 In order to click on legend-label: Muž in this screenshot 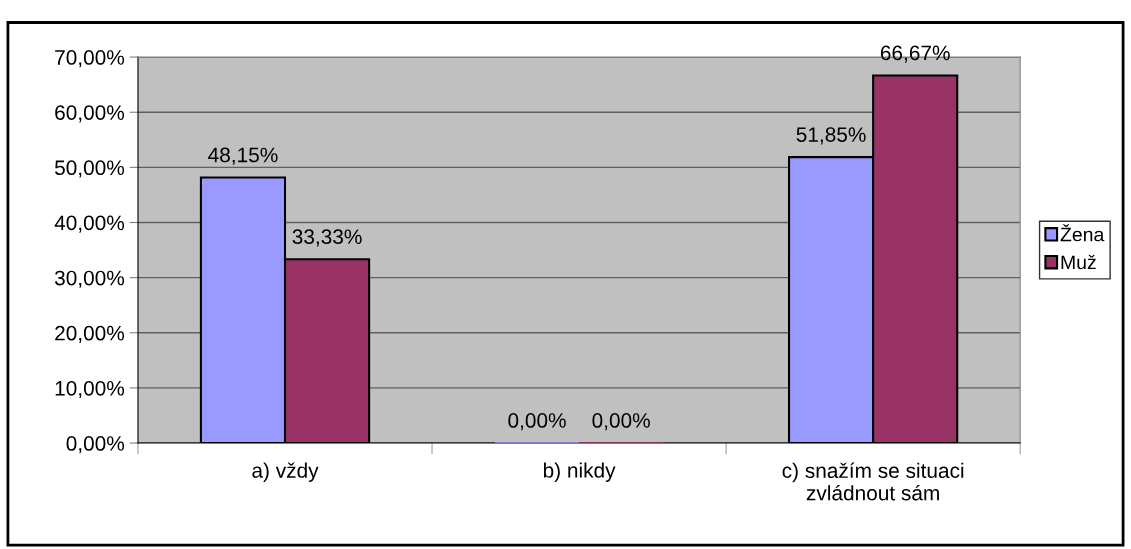, I will do `click(1078, 262)`.